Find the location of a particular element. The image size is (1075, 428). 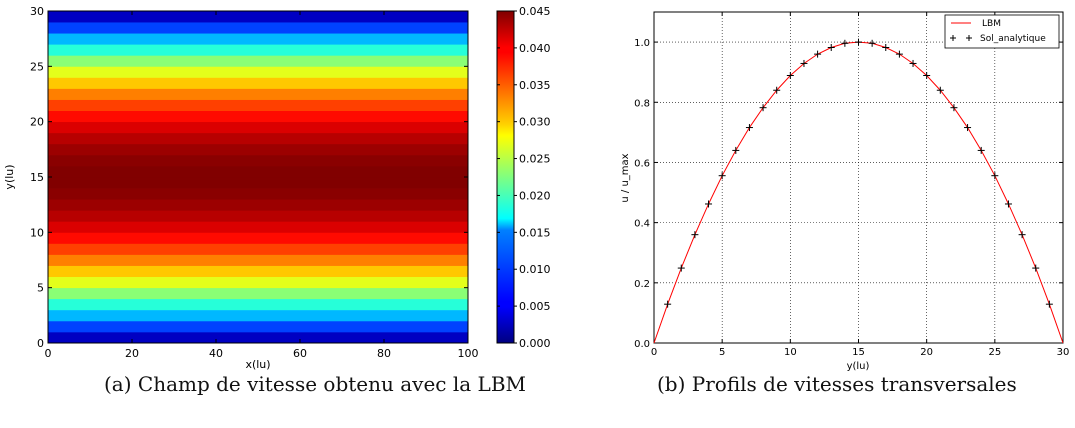

plot-y-tick-label: 0.4 is located at coordinates (642, 224).